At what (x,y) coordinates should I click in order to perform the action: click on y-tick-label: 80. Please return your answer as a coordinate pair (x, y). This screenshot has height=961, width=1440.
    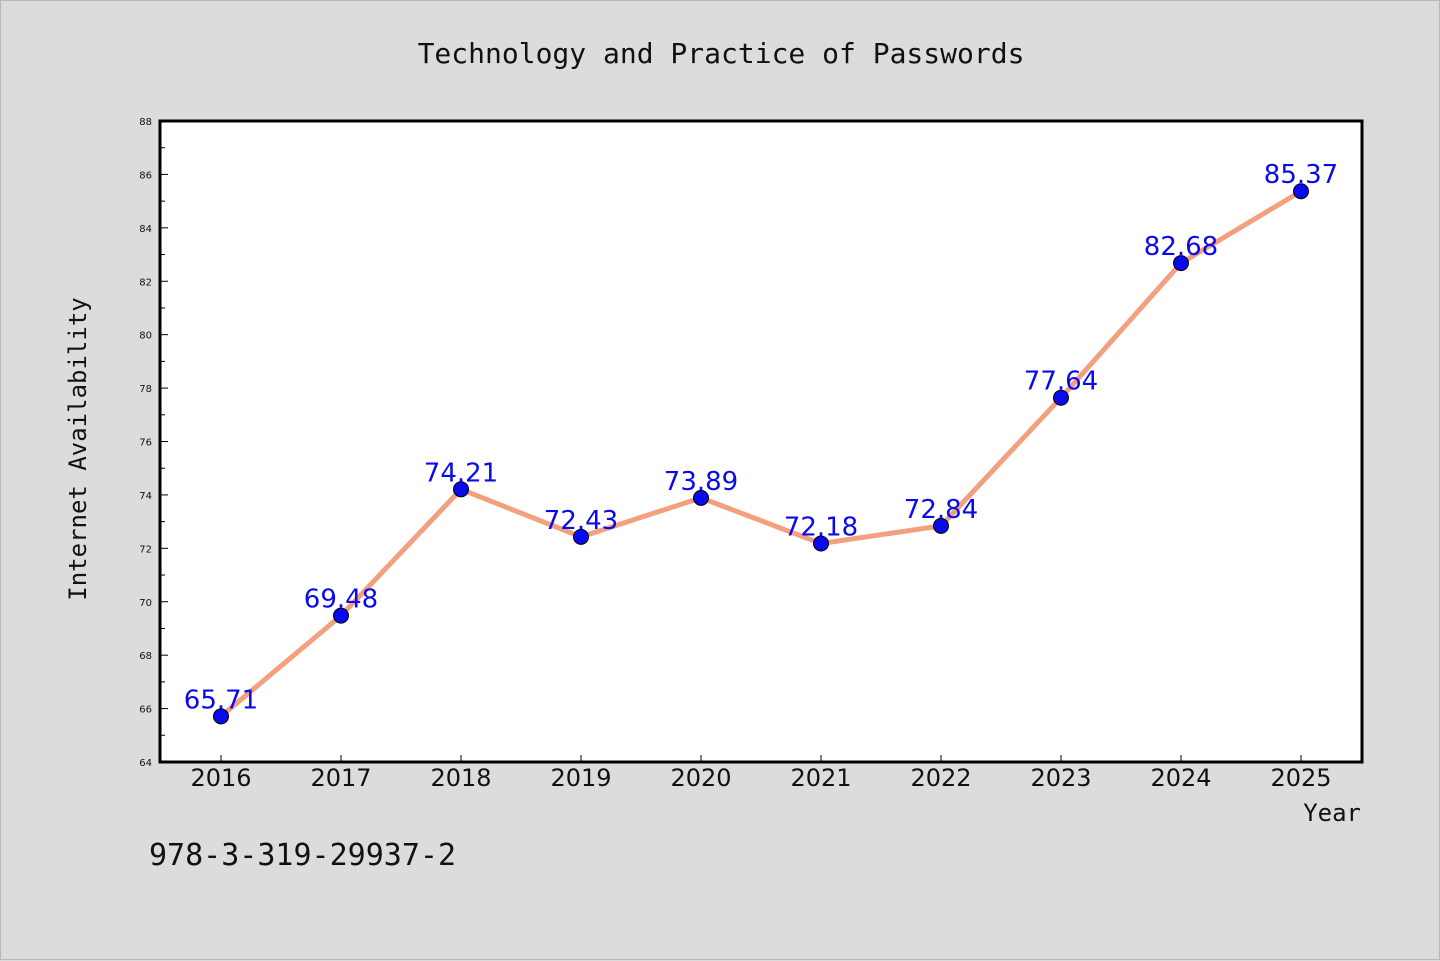
    Looking at the image, I should click on (145, 336).